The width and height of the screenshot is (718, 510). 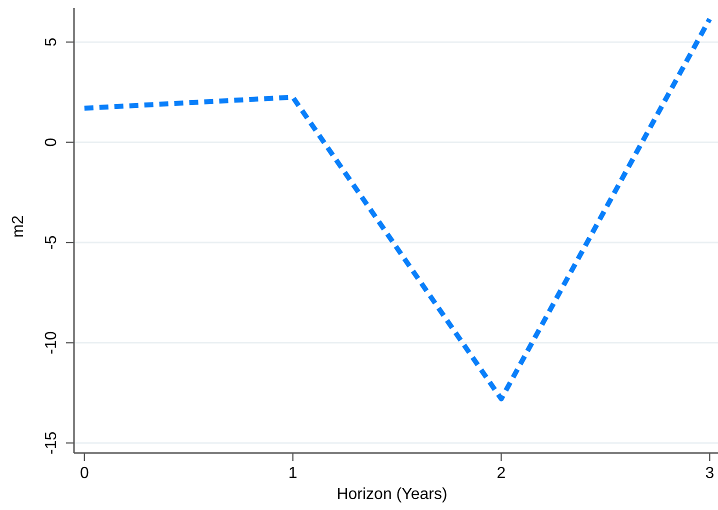 I want to click on x-tick-label: 3, so click(x=709, y=473).